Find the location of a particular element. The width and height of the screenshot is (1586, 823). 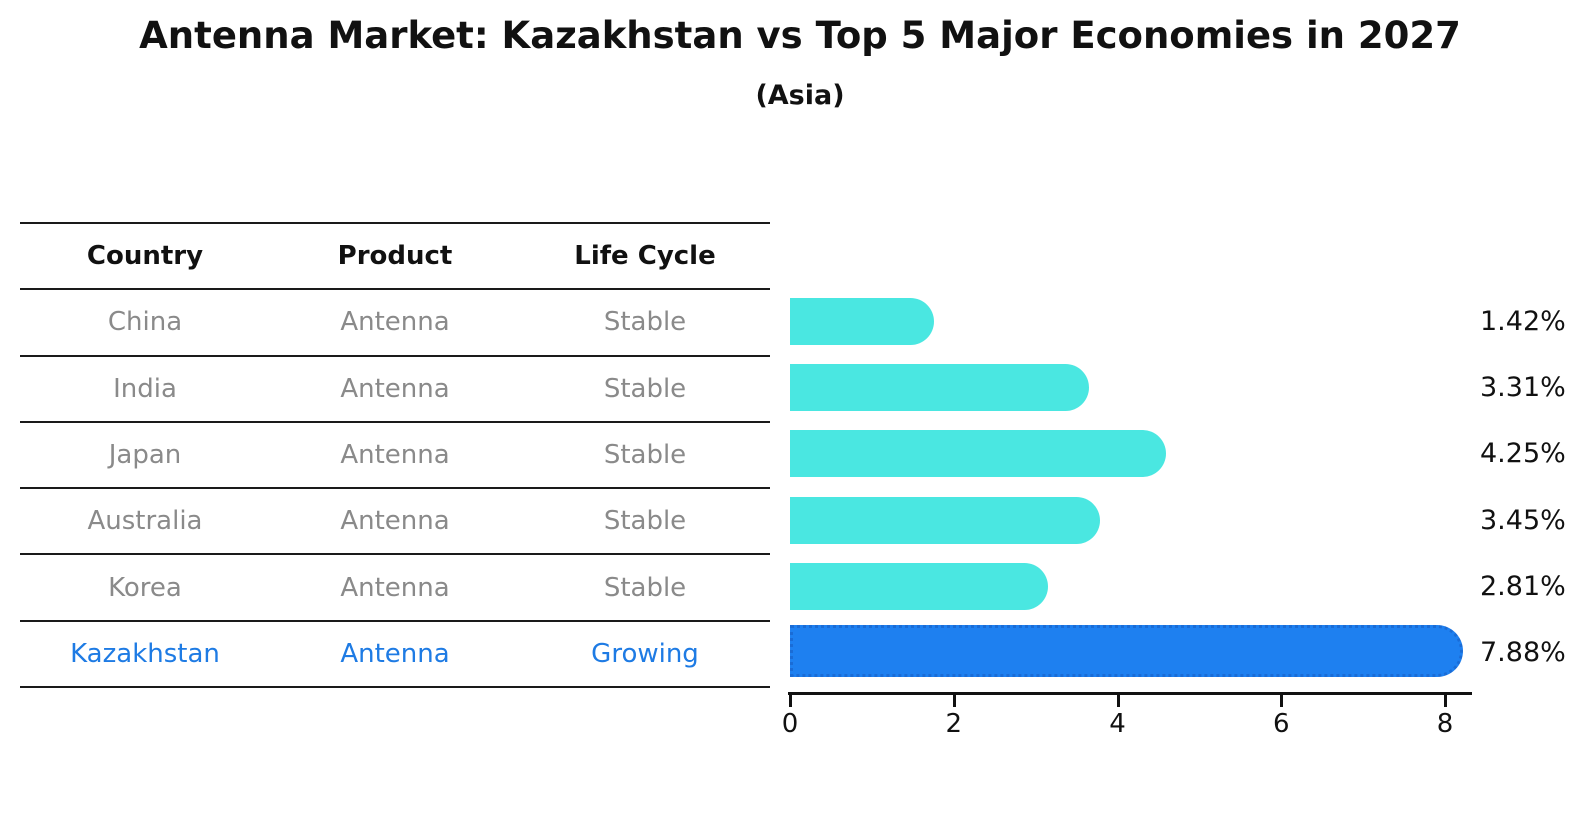

x-axis-tick-label: 0 is located at coordinates (790, 724).